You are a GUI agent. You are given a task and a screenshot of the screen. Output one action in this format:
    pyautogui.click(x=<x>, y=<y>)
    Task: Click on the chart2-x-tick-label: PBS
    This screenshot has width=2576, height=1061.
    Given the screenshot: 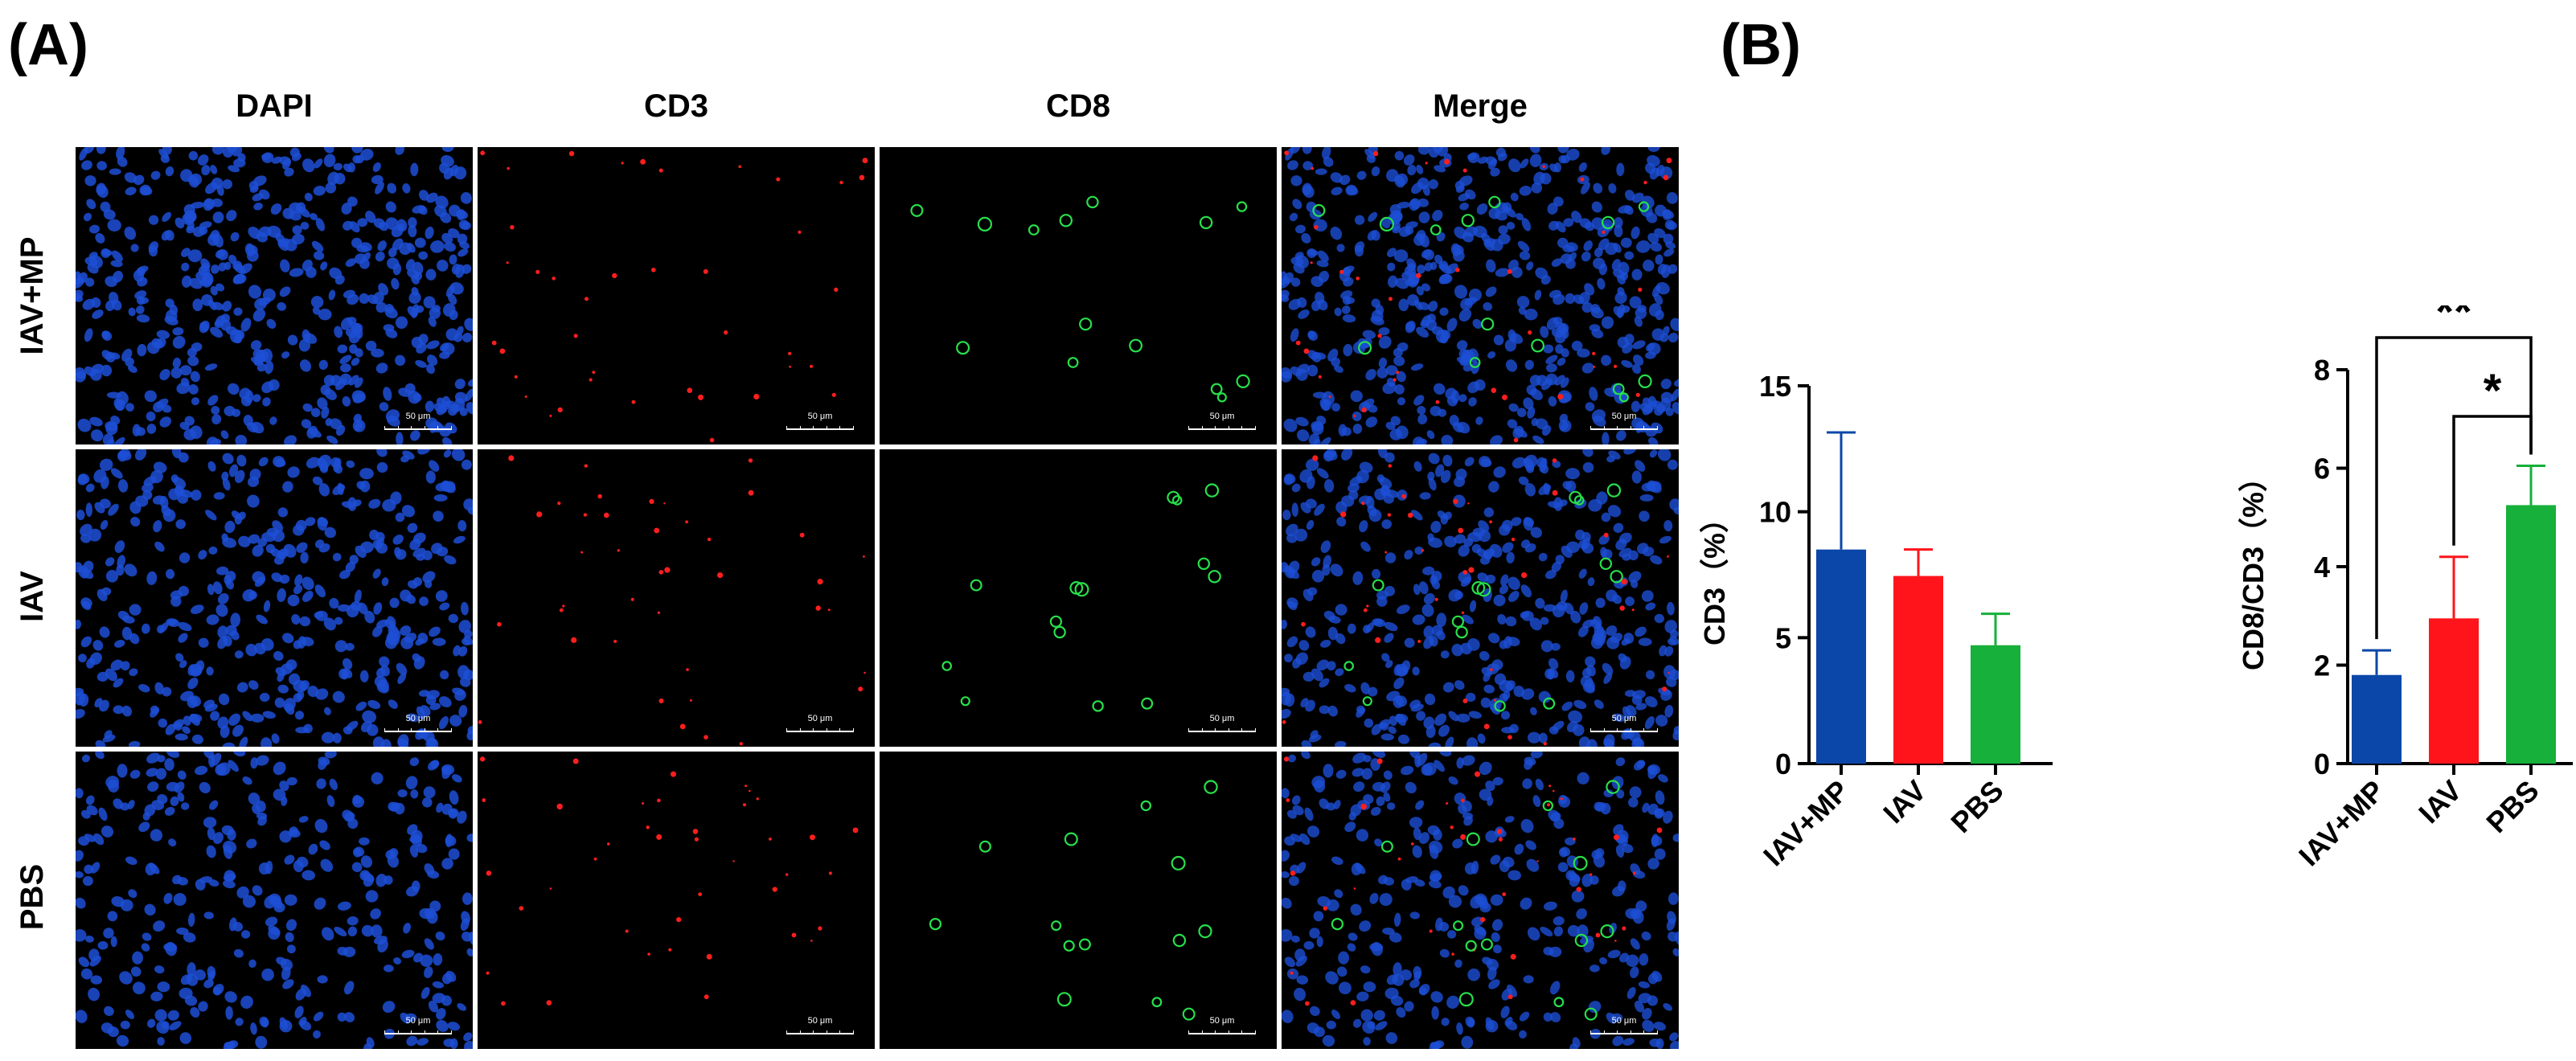 What is the action you would take?
    pyautogui.click(x=2513, y=806)
    